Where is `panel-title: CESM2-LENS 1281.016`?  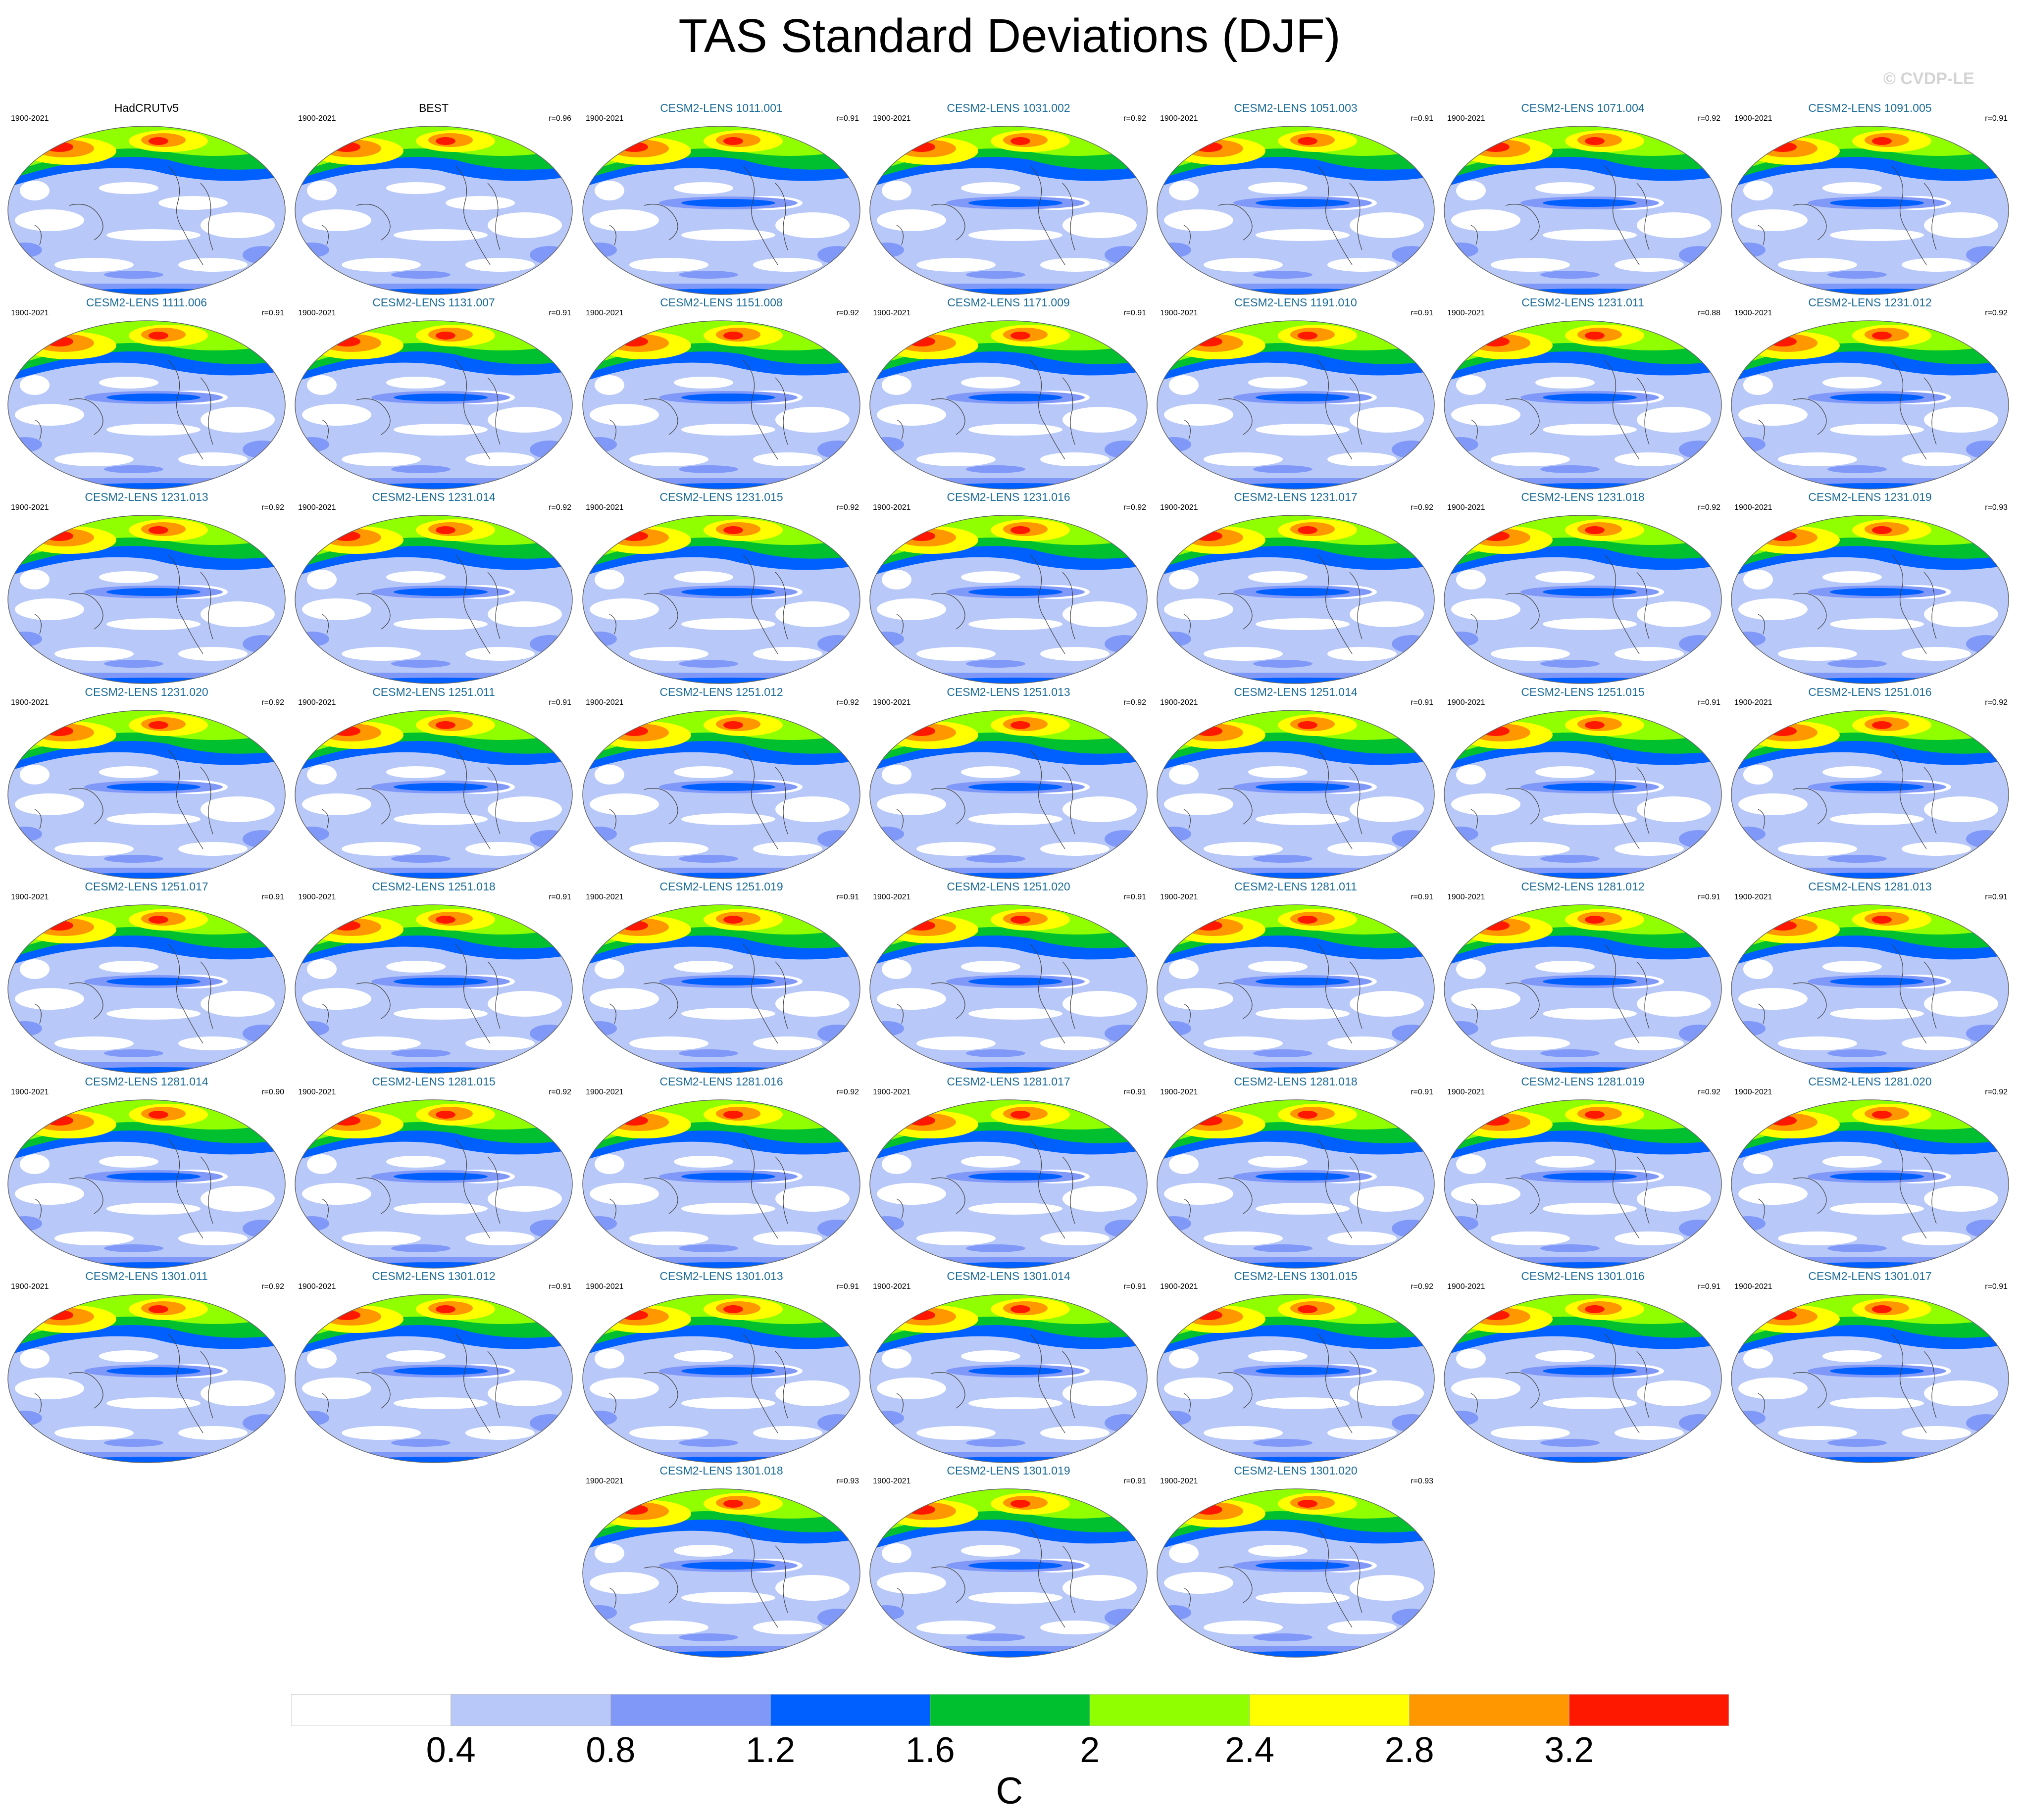 panel-title: CESM2-LENS 1281.016 is located at coordinates (721, 1081).